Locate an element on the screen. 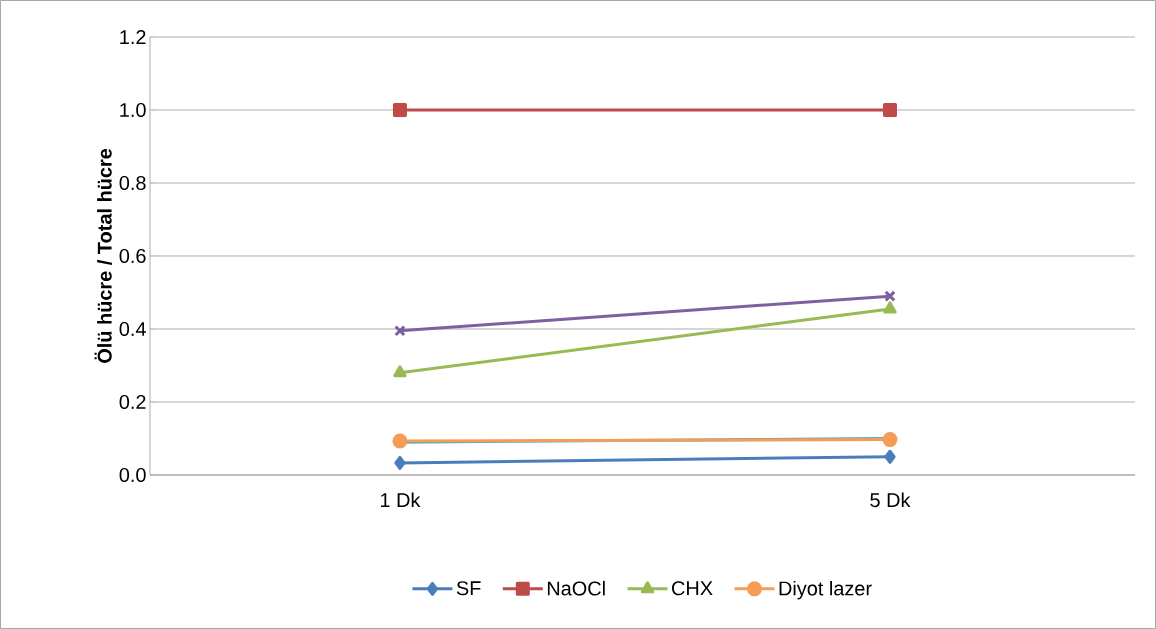 This screenshot has width=1156, height=629. legend-label: Diyot lazer is located at coordinates (825, 590).